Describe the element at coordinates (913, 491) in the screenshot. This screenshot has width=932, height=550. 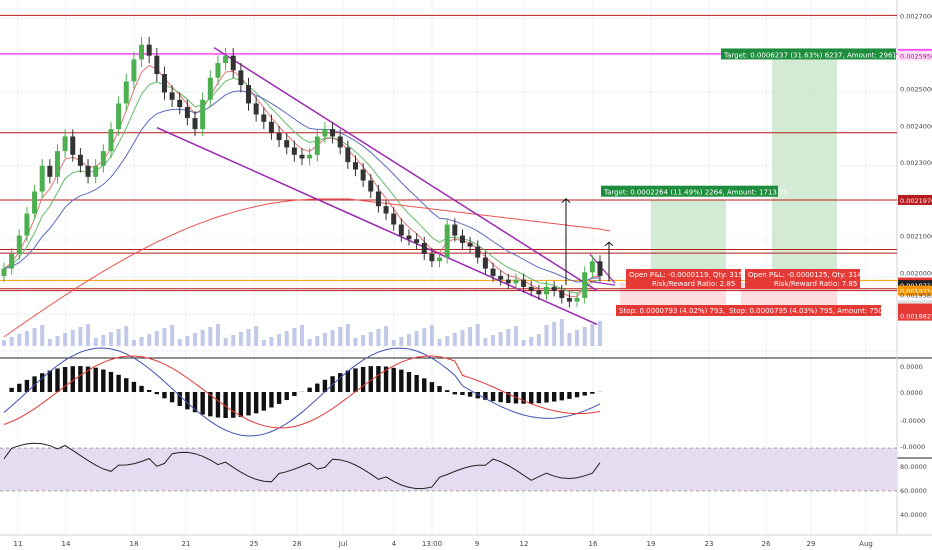
I see `rsi-axis-label: 60.0000` at that location.